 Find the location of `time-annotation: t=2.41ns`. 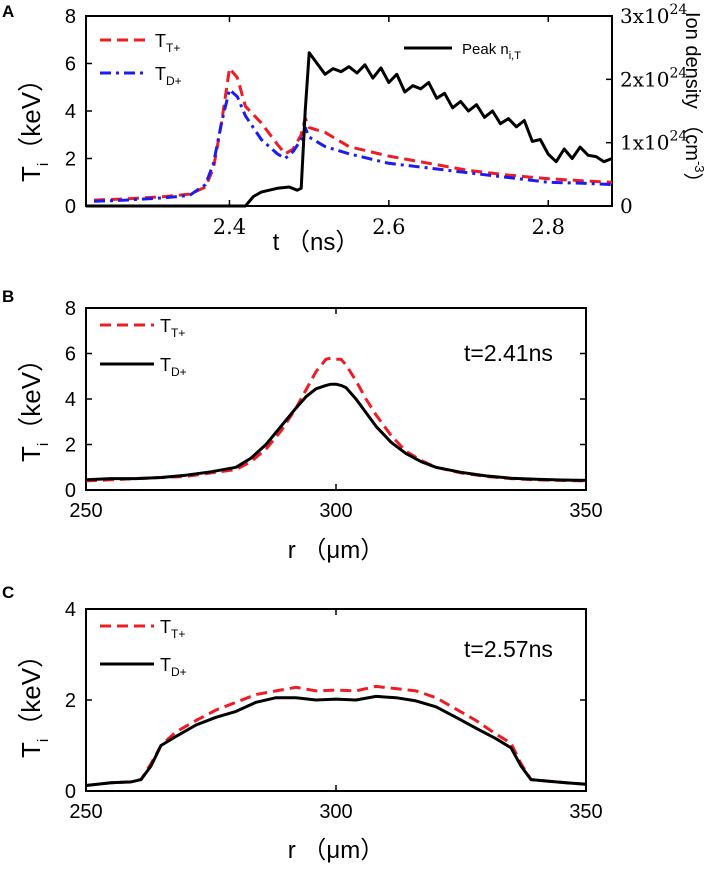

time-annotation: t=2.41ns is located at coordinates (508, 353).